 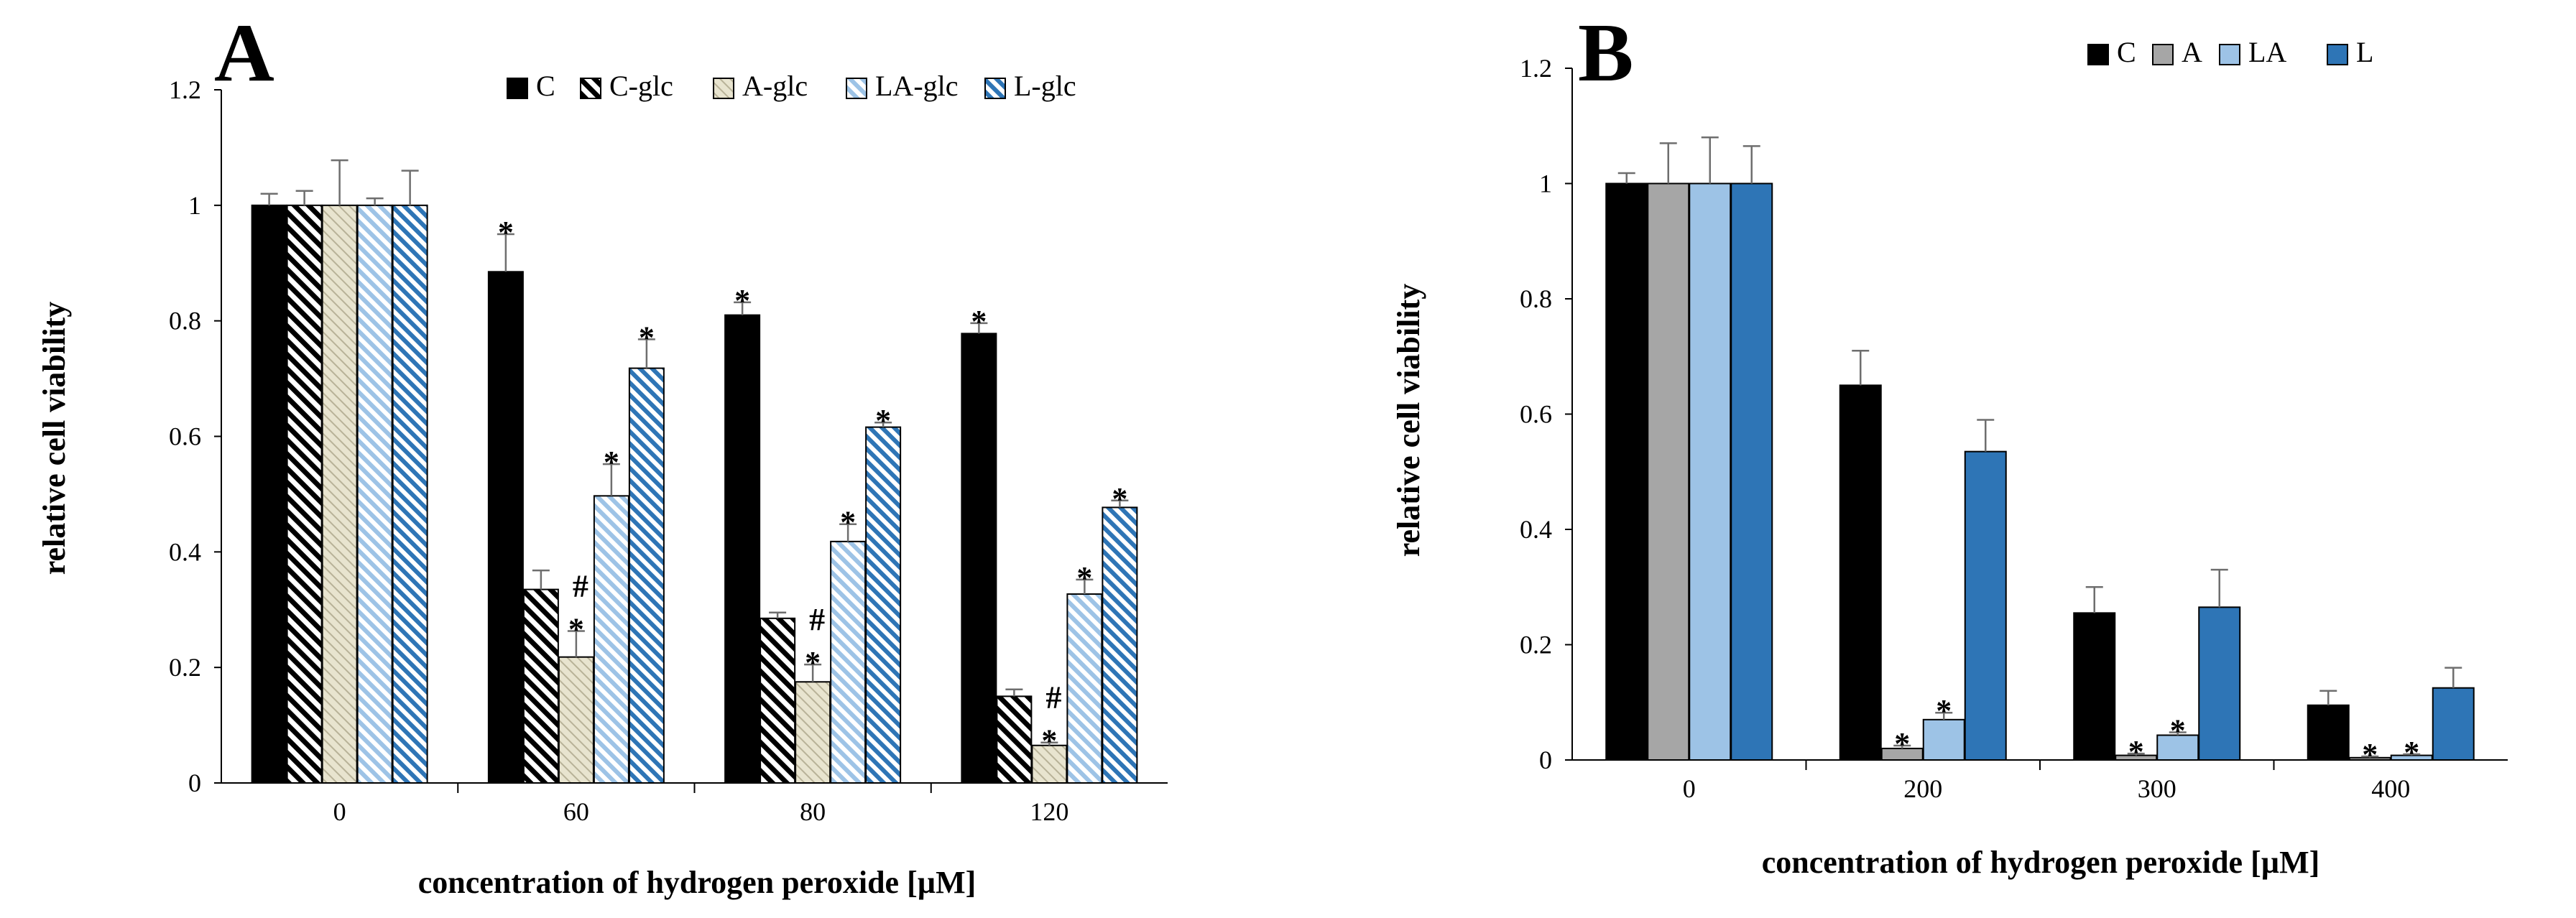 What do you see at coordinates (576, 812) in the screenshot?
I see `x-tick-label: 60` at bounding box center [576, 812].